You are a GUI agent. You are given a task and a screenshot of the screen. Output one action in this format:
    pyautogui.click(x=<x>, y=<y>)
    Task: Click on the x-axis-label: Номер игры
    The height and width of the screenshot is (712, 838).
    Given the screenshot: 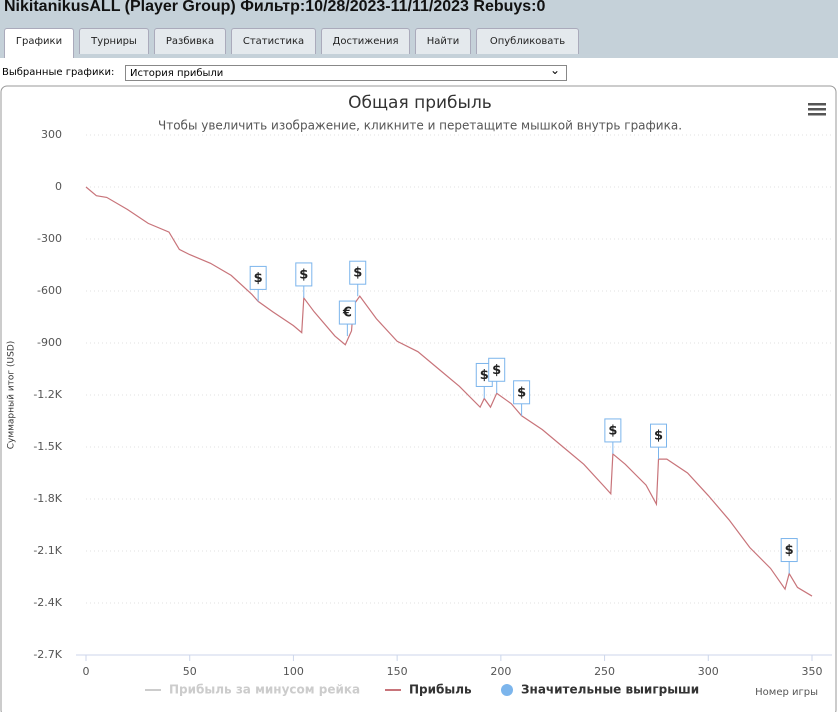 What is the action you would take?
    pyautogui.click(x=786, y=692)
    